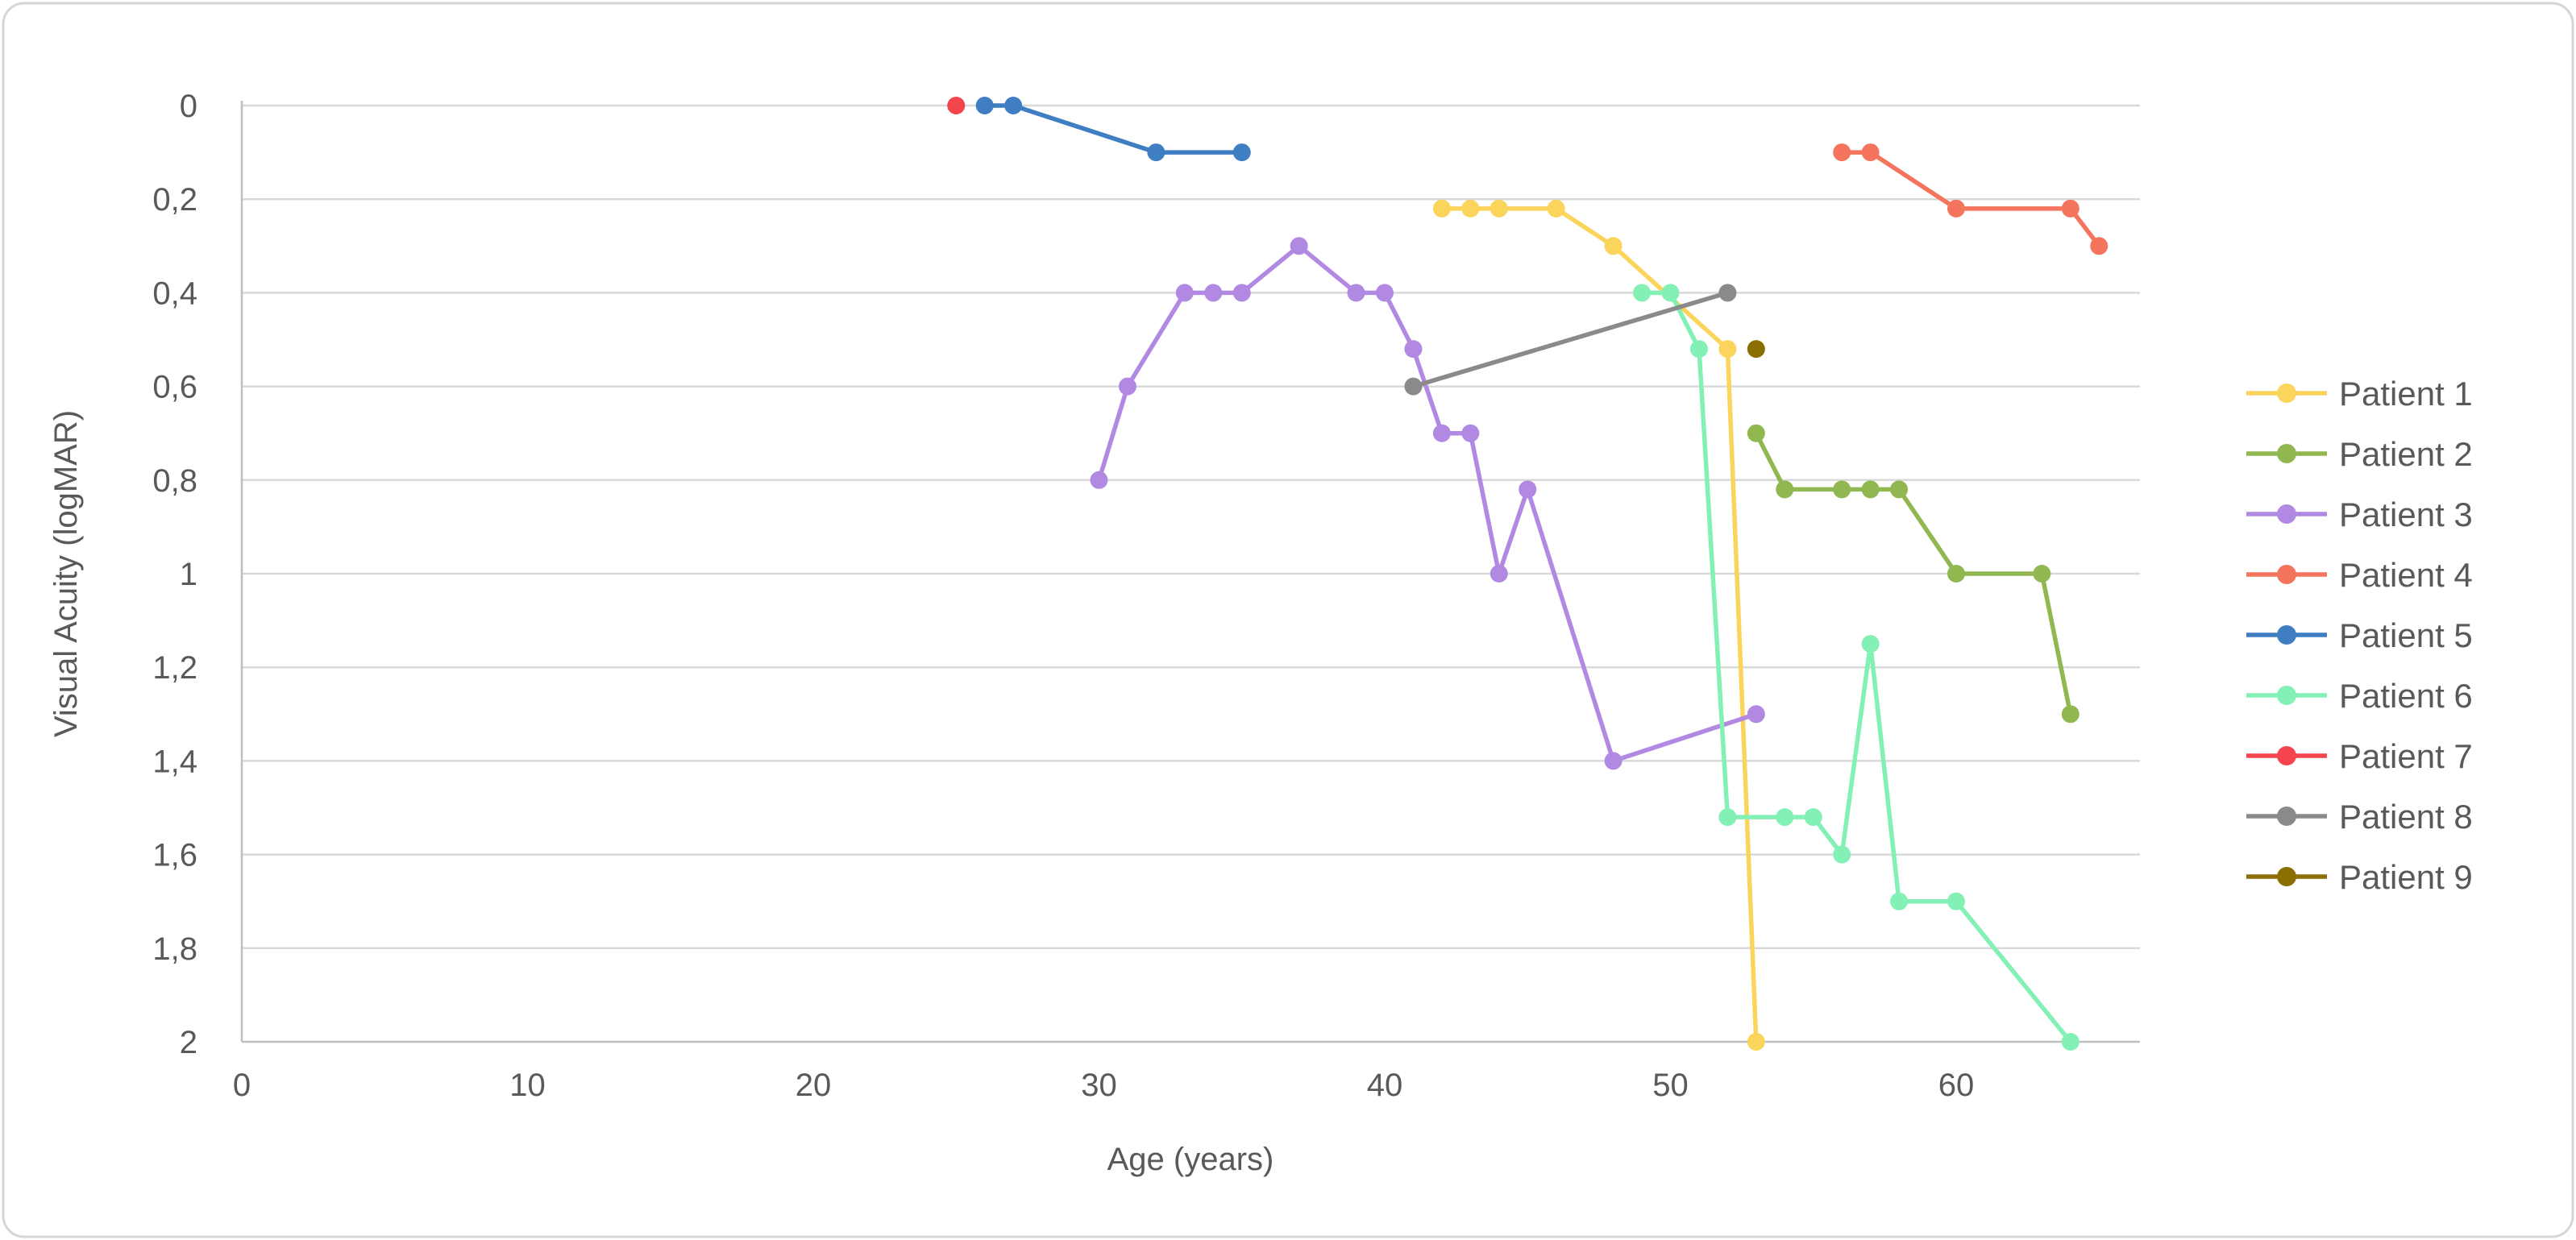 This screenshot has width=2576, height=1240. I want to click on legend-item-patient-4: Patient 4, so click(2359, 575).